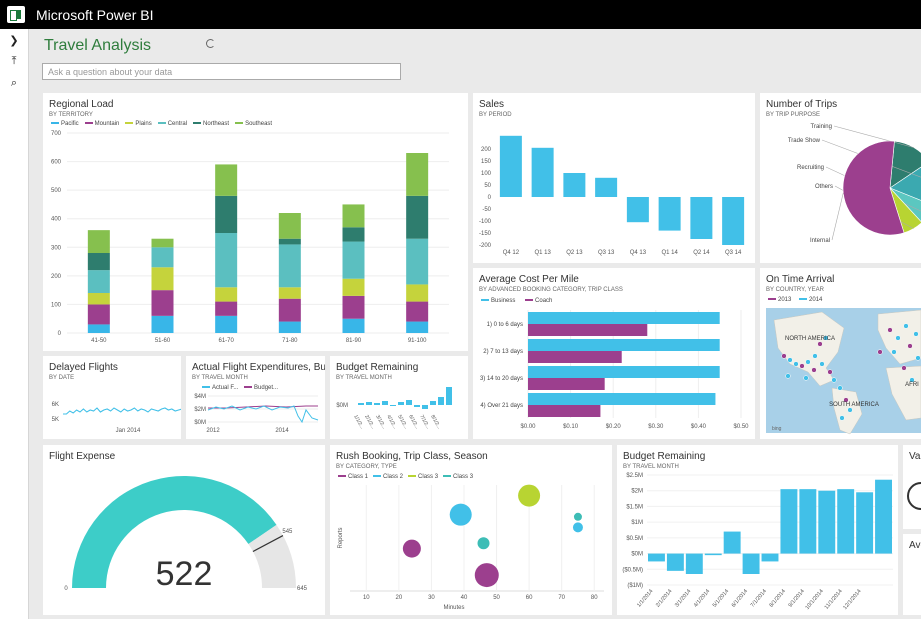 The height and width of the screenshot is (619, 921). What do you see at coordinates (645, 598) in the screenshot?
I see `x-tick-label: 1/1/2014` at bounding box center [645, 598].